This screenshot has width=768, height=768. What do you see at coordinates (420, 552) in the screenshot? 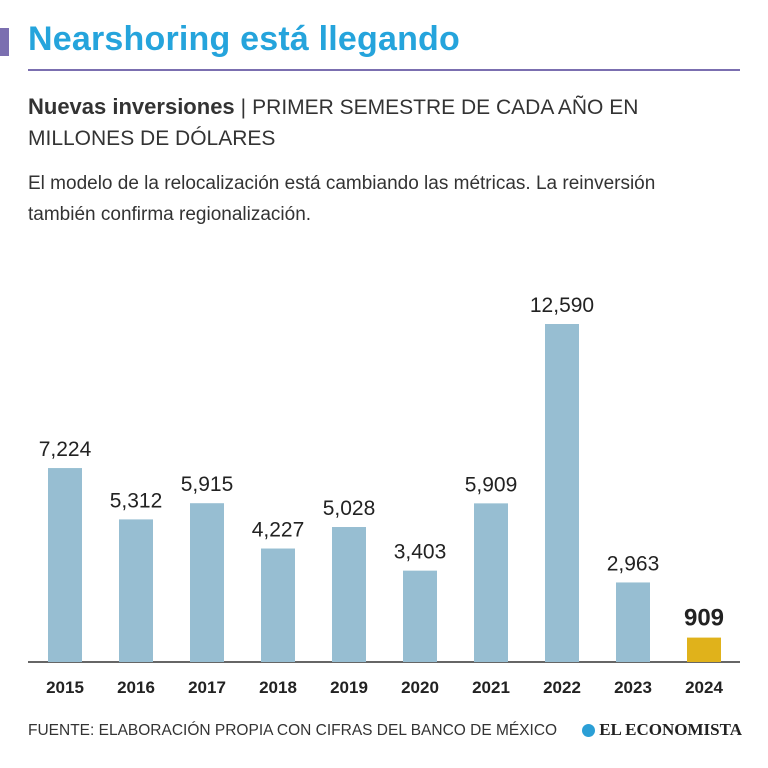
I see `value-label-2020: 3,403` at bounding box center [420, 552].